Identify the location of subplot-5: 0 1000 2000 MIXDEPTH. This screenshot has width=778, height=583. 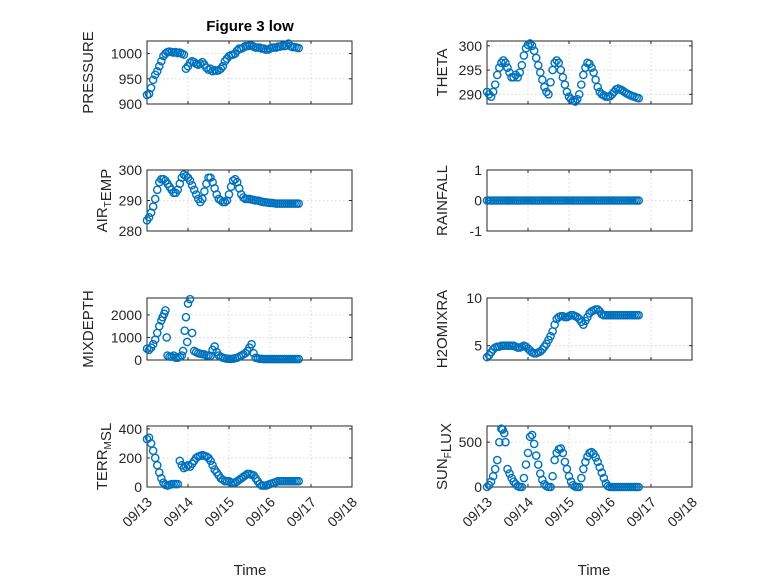
(216, 329).